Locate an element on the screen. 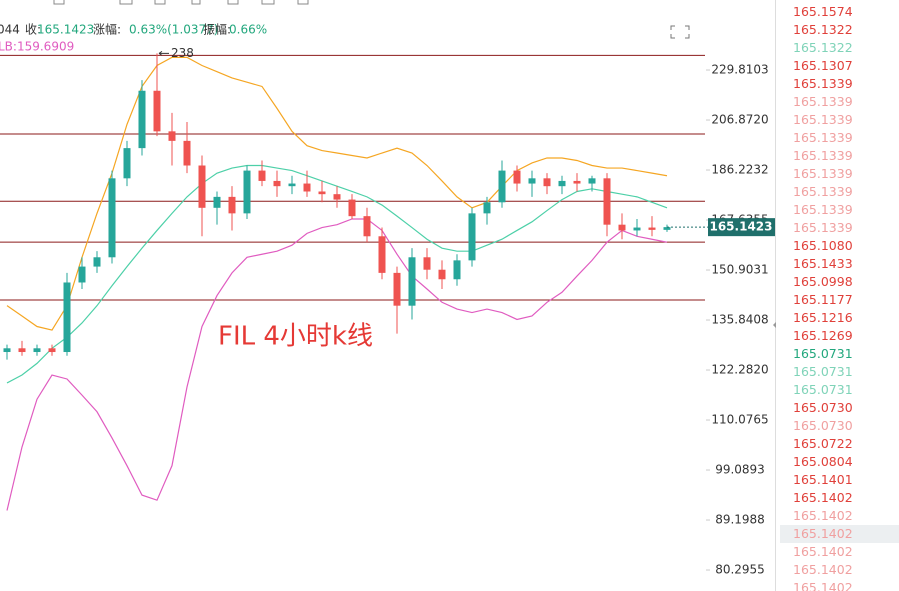 This screenshot has height=591, width=899. toolbar is located at coordinates (181, 2).